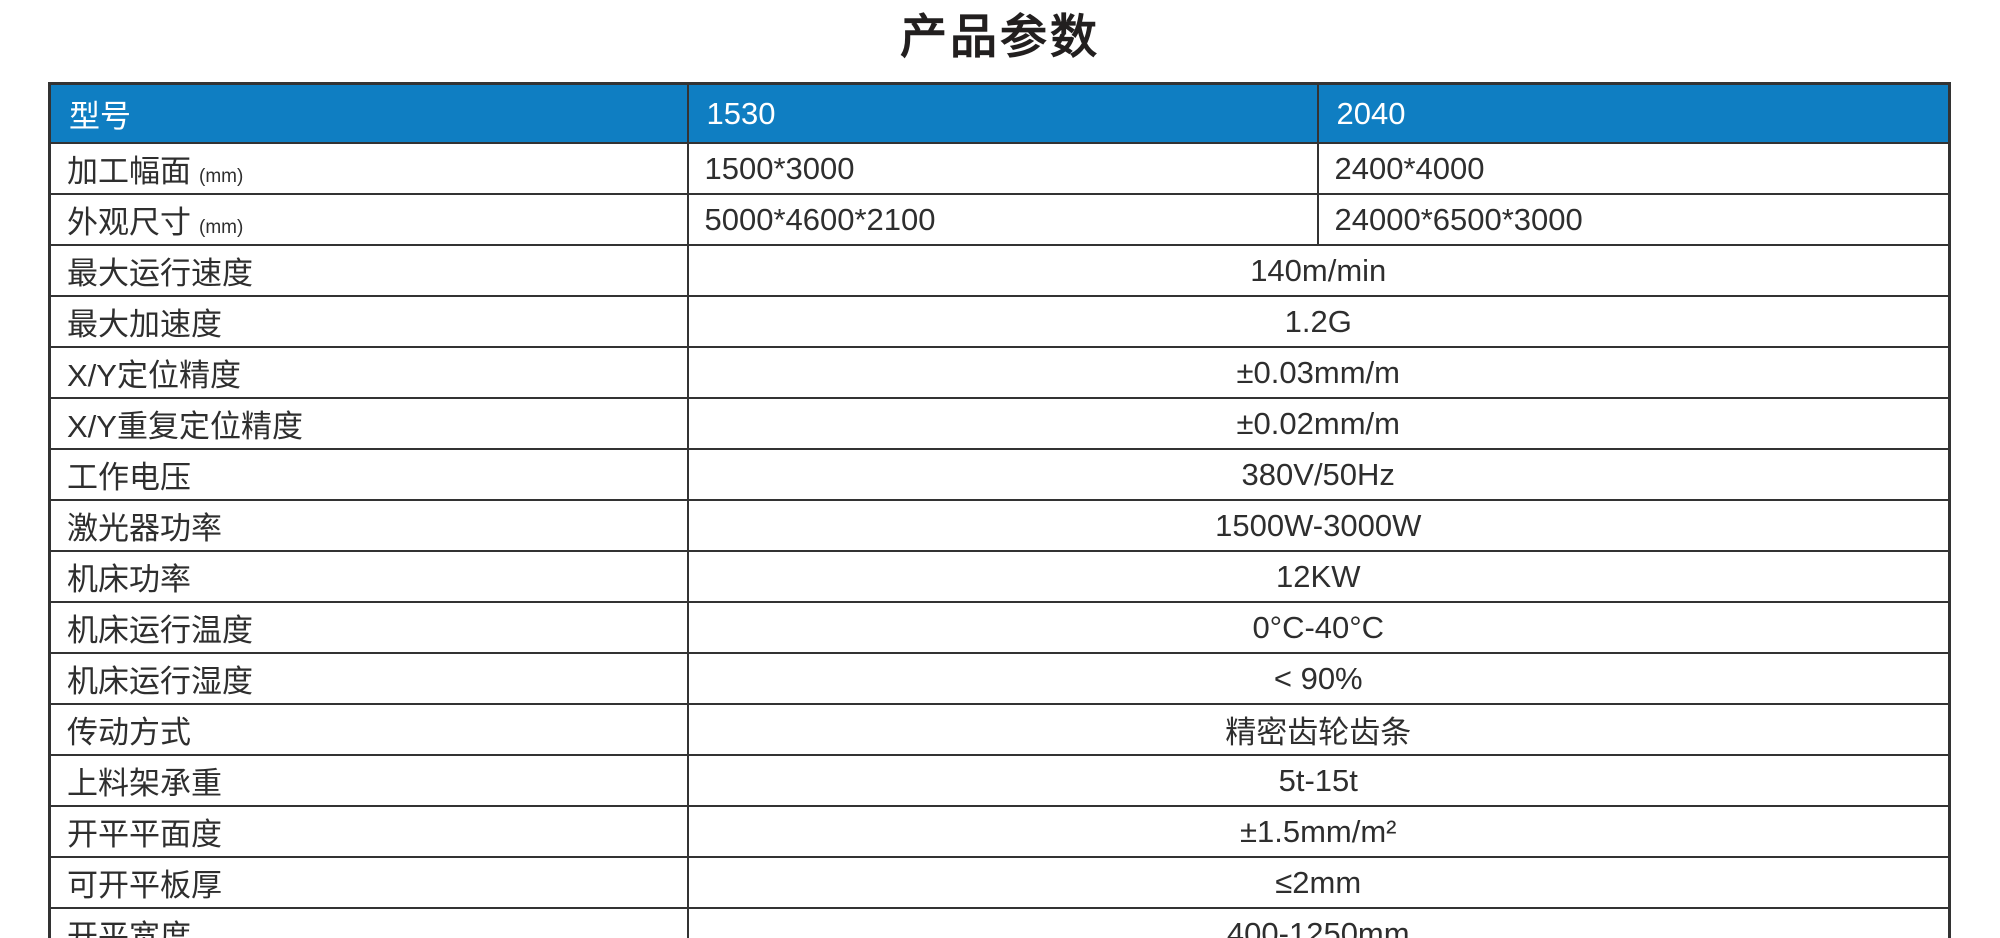  What do you see at coordinates (368, 831) in the screenshot?
I see `spec-name-cell: 开平平面度` at bounding box center [368, 831].